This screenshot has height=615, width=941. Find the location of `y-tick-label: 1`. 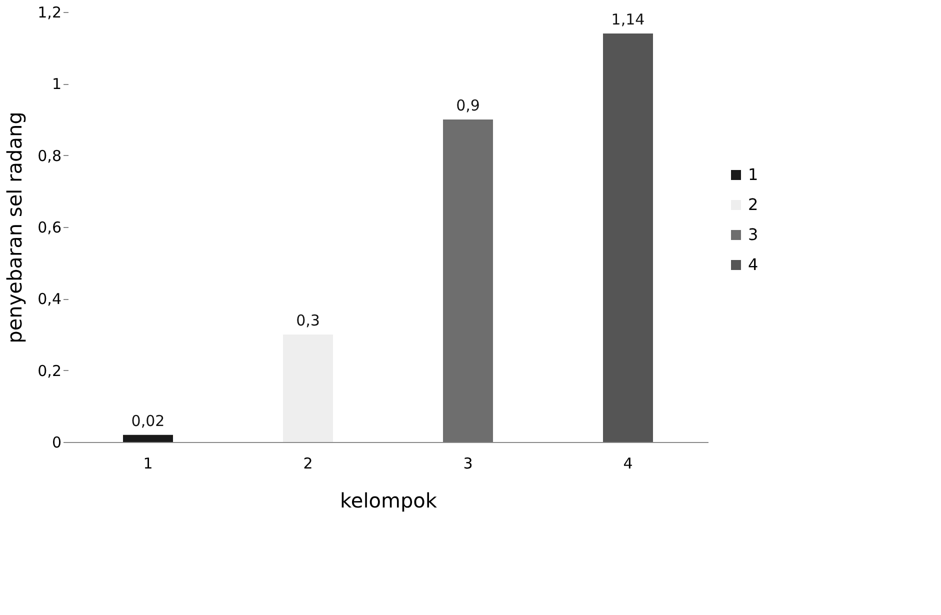

y-tick-label: 1 is located at coordinates (57, 84).